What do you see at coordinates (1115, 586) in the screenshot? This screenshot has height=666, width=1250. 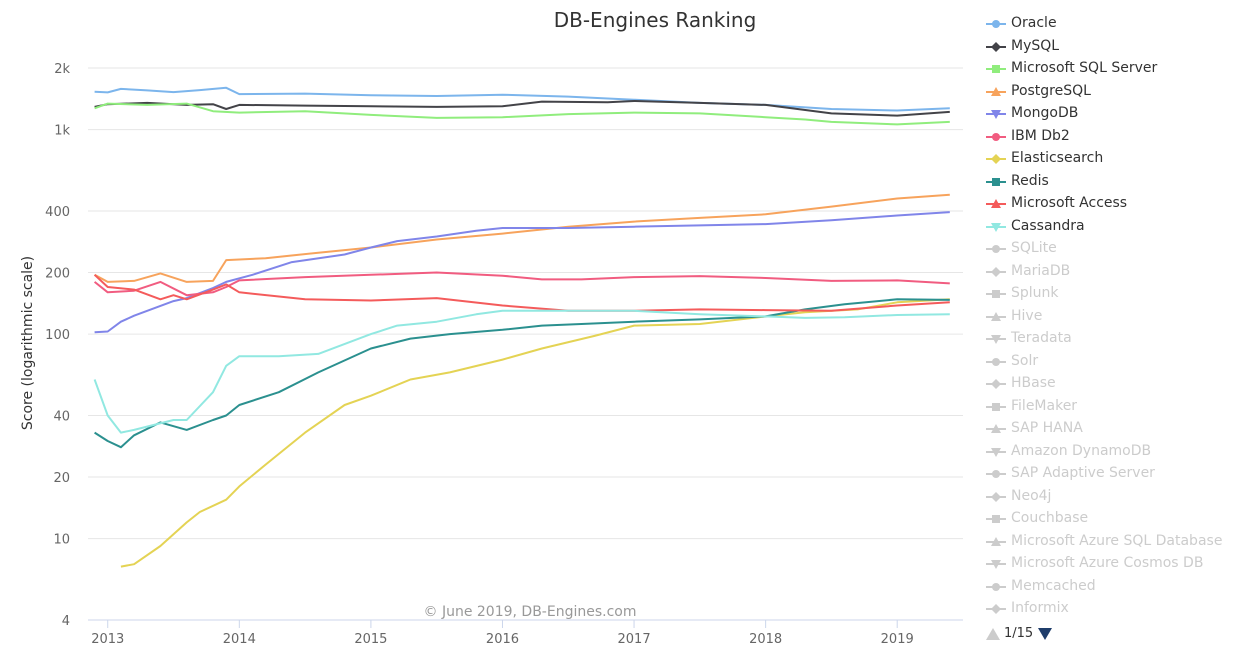 I see `legend-item-memcached: Memcached` at bounding box center [1115, 586].